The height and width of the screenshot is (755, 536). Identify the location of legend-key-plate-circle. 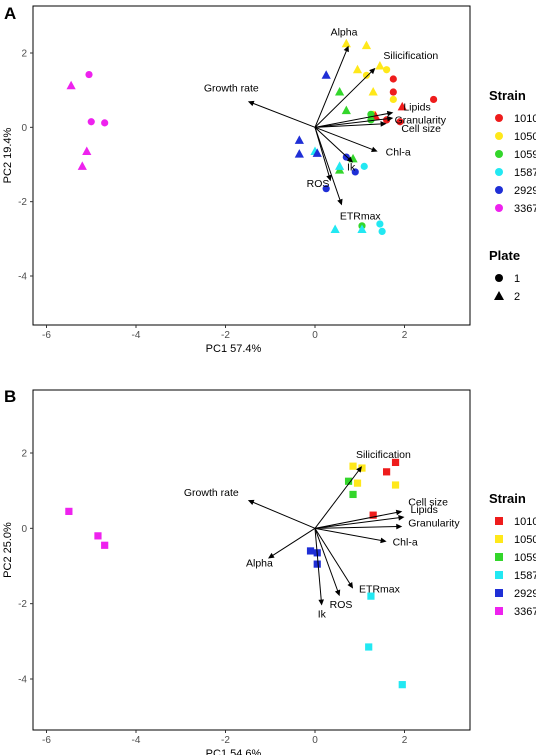
(499, 278).